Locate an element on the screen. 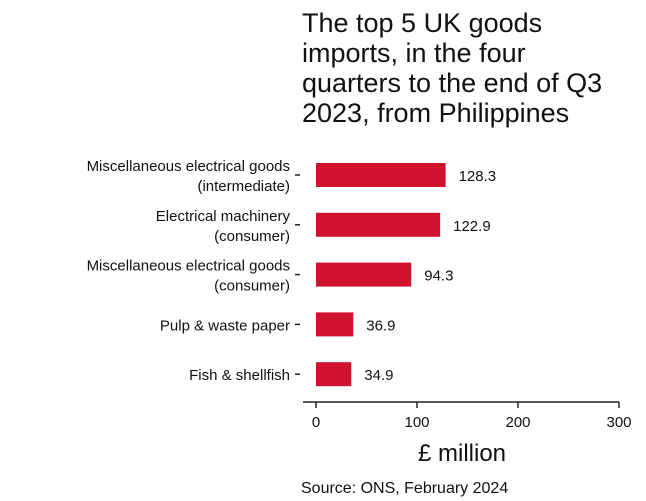 Image resolution: width=646 pixels, height=501 pixels. x-axis-tick-label-4: 300 is located at coordinates (618, 422).